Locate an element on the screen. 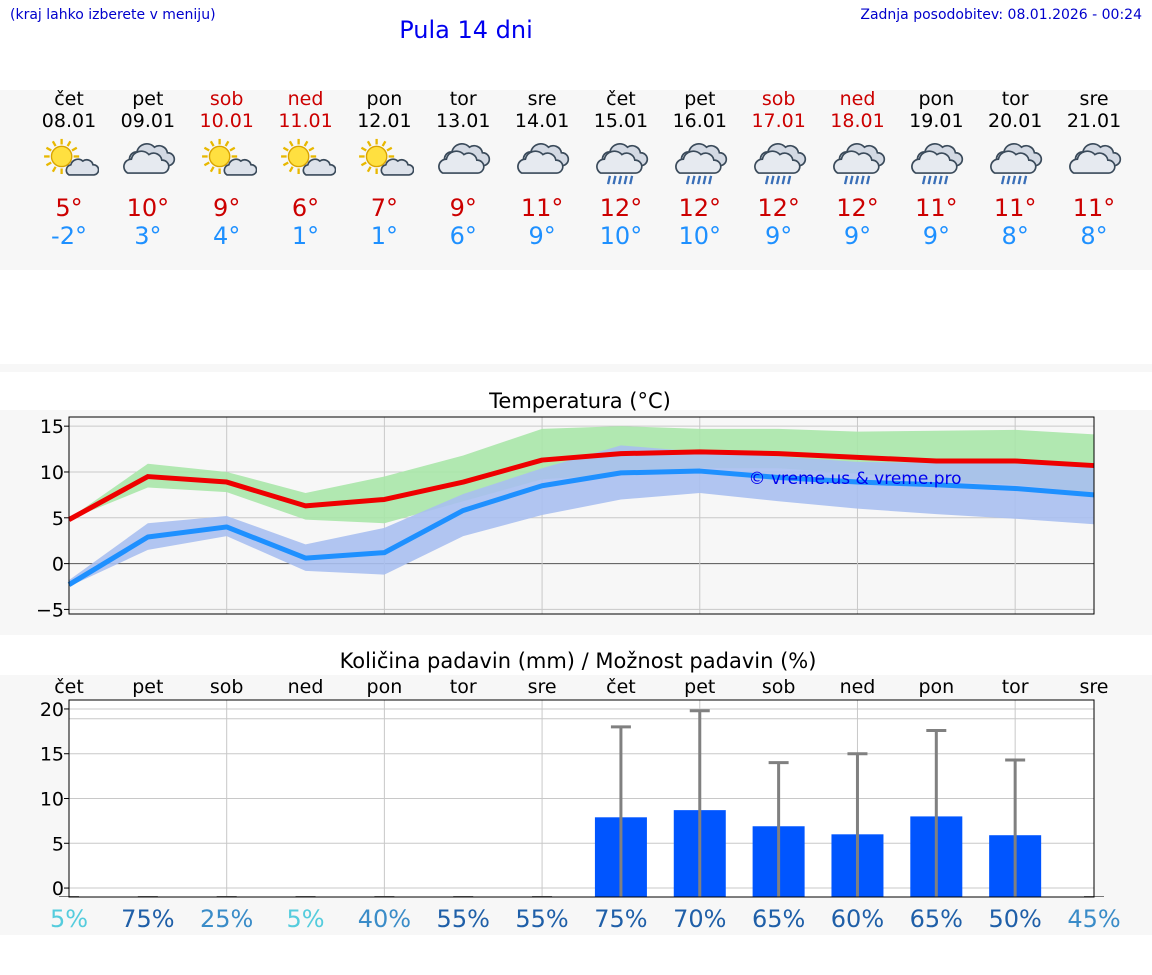  day-column: čet 15.01 12° 10° is located at coordinates (621, 169).